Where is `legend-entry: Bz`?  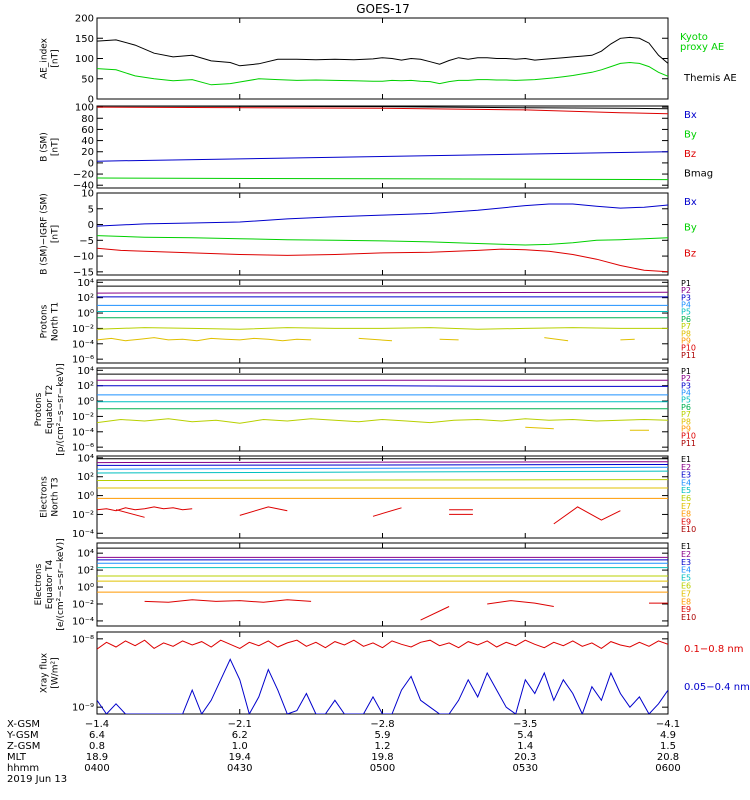
legend-entry: Bz is located at coordinates (690, 154).